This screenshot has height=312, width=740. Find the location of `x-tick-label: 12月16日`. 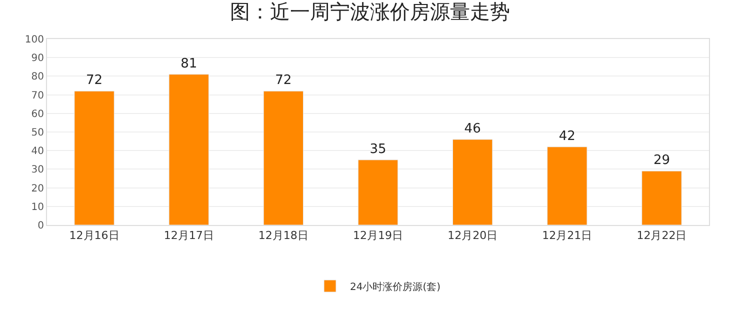

x-tick-label: 12月16日 is located at coordinates (94, 235).